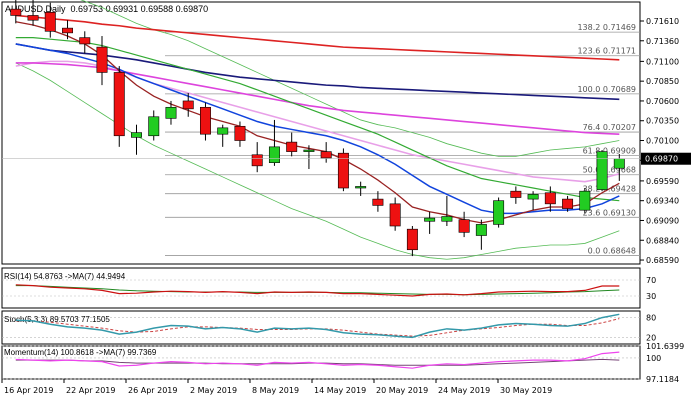 This screenshot has width=700, height=400. I want to click on fib-level-label: 100.0 0.70689, so click(606, 89).